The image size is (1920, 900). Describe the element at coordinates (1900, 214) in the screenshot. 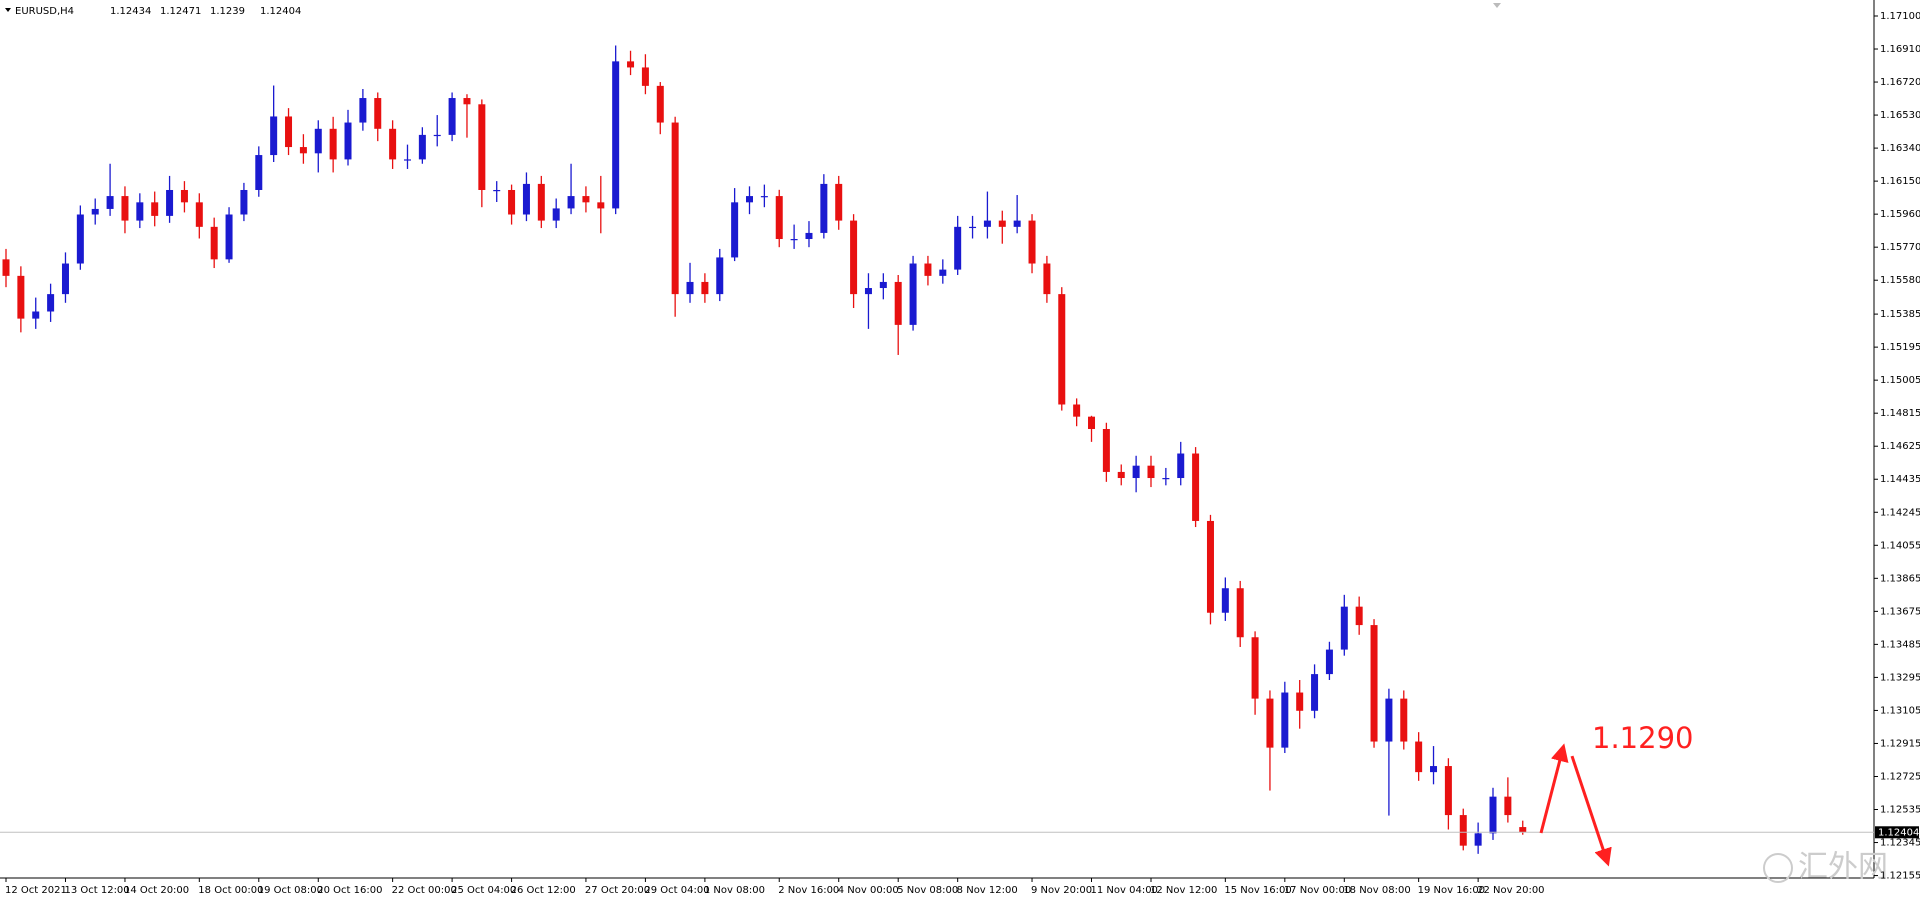

I see `y-tick-label: 1.15960` at that location.